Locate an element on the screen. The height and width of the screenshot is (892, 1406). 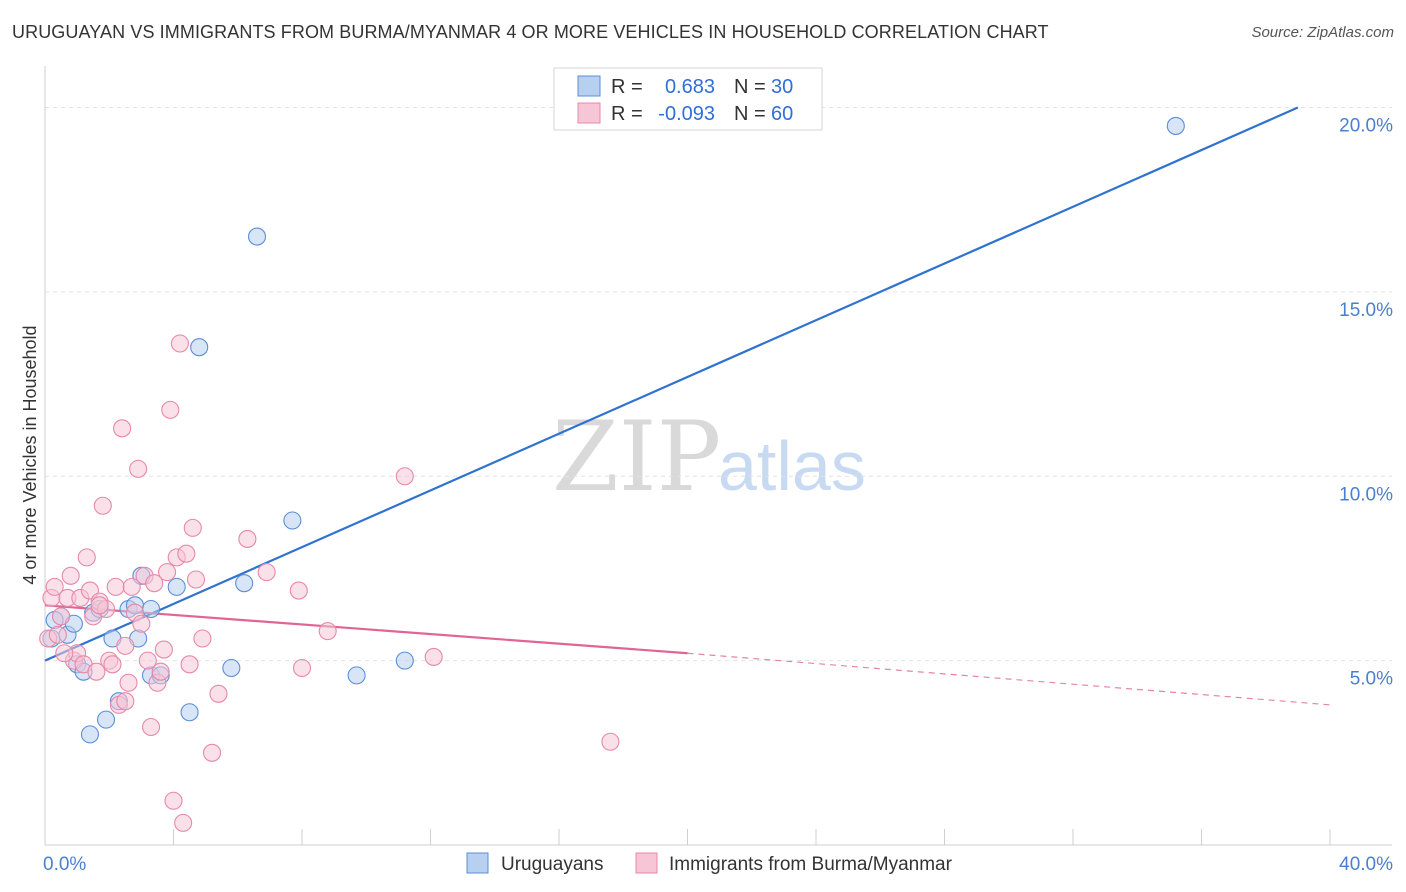
trend-extension-burma is located at coordinates (1009, 679).